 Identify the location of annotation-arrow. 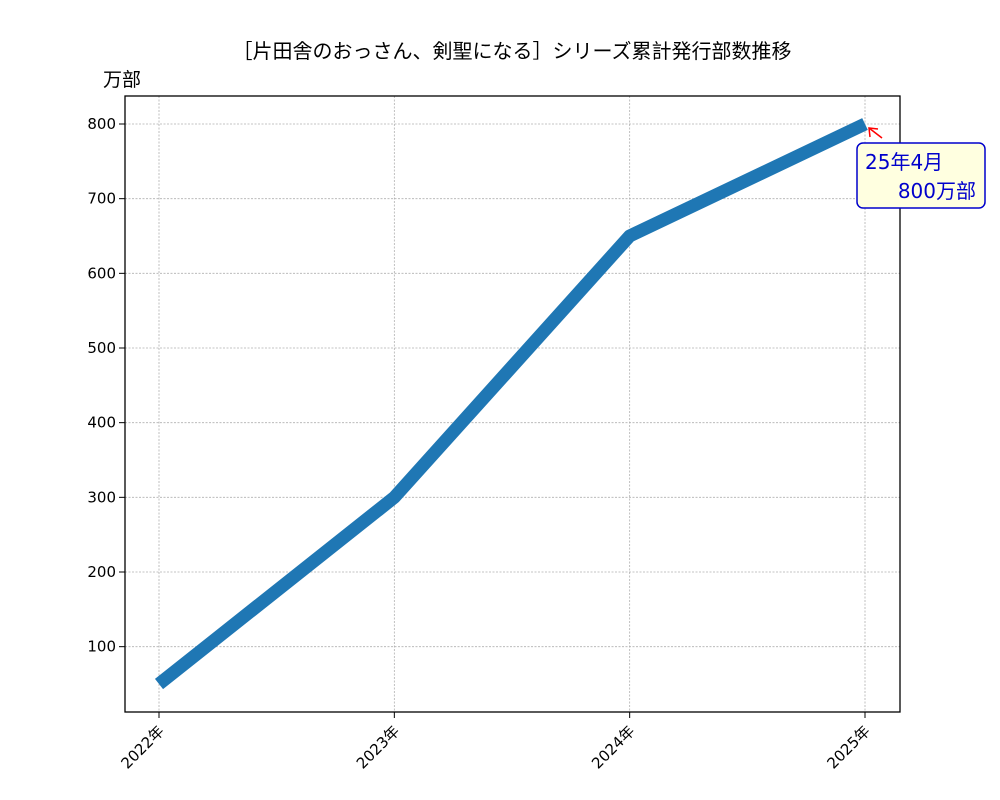
(875, 133).